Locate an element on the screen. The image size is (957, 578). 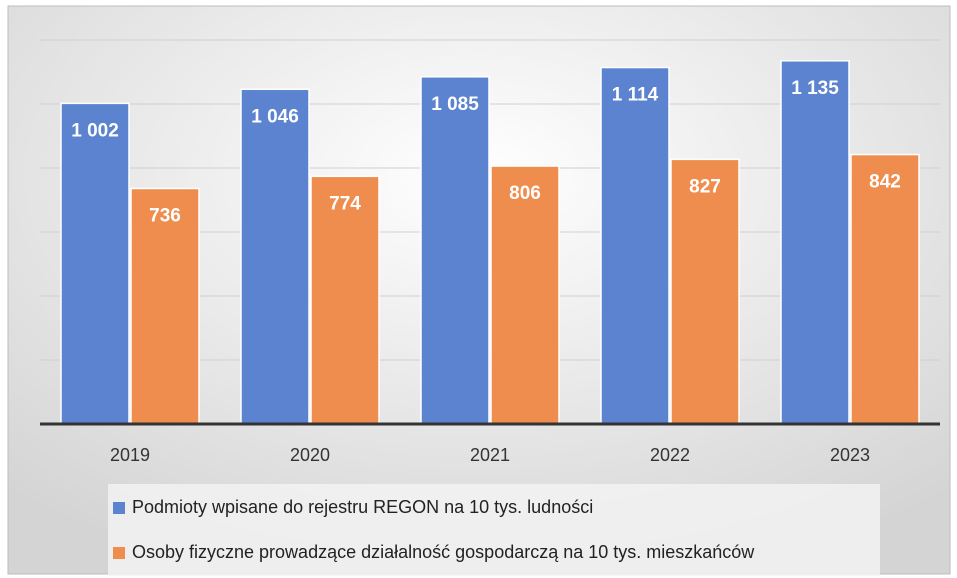
data-label: 827 is located at coordinates (705, 186).